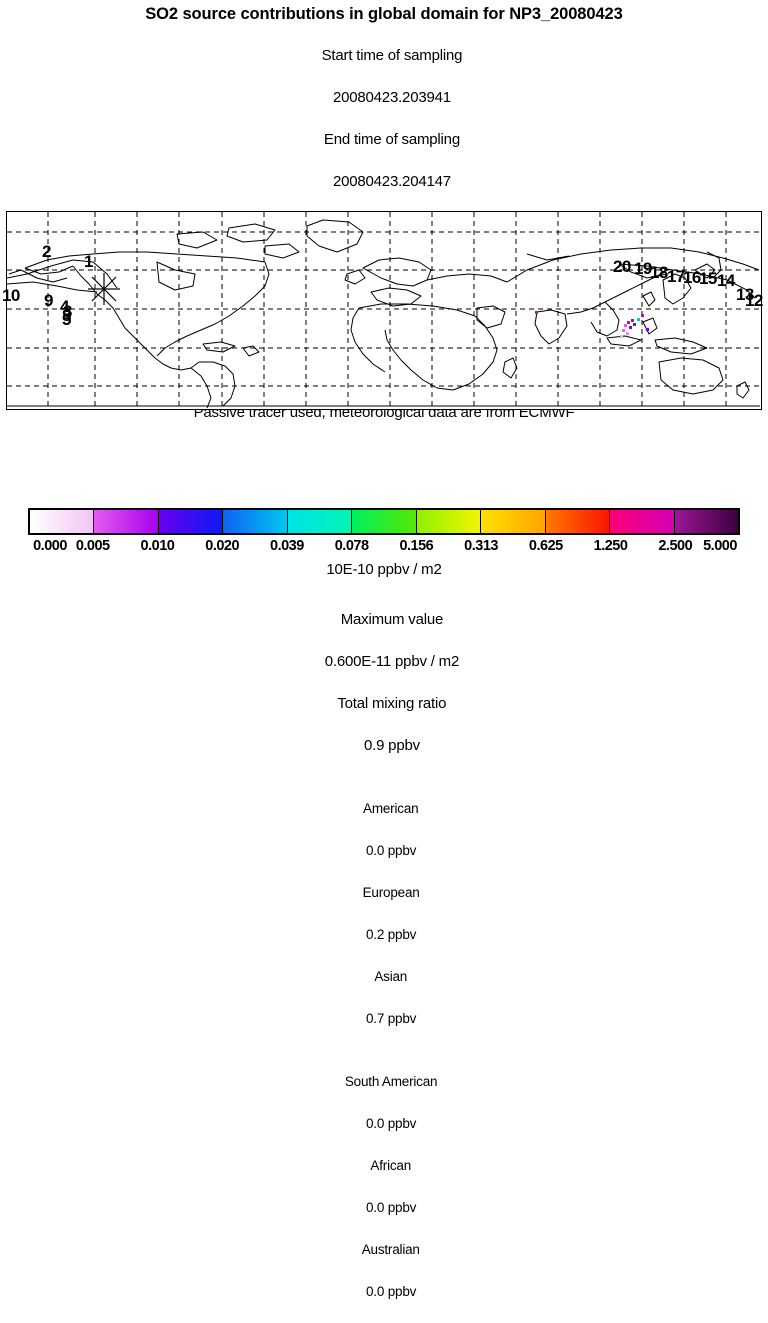 This screenshot has width=768, height=1323. Describe the element at coordinates (384, 569) in the screenshot. I see `colorbar-units-label: 10E-10 ppbv / m2` at that location.